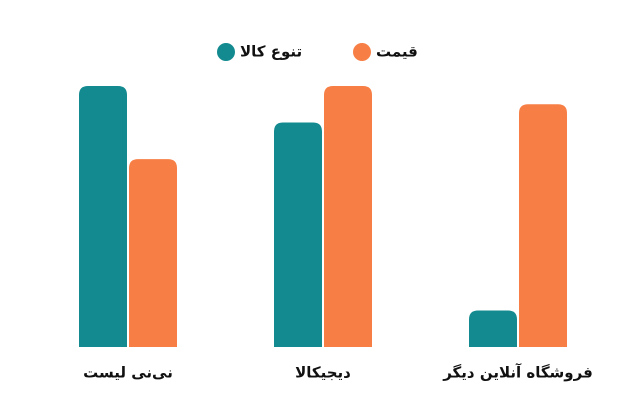 The width and height of the screenshot is (624, 411). I want to click on legend-label: تنوع کالا, so click(271, 52).